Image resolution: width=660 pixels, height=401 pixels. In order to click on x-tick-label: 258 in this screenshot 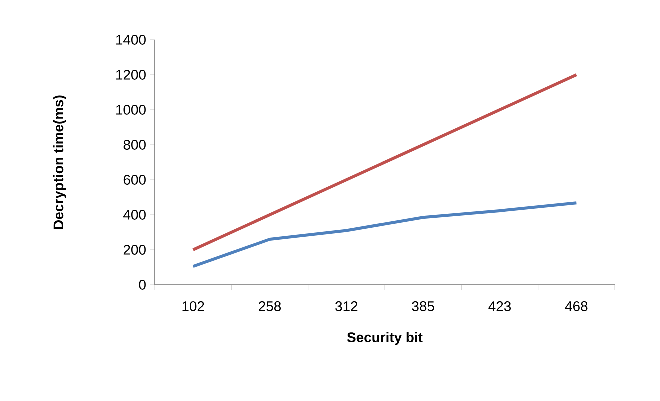, I will do `click(270, 307)`.